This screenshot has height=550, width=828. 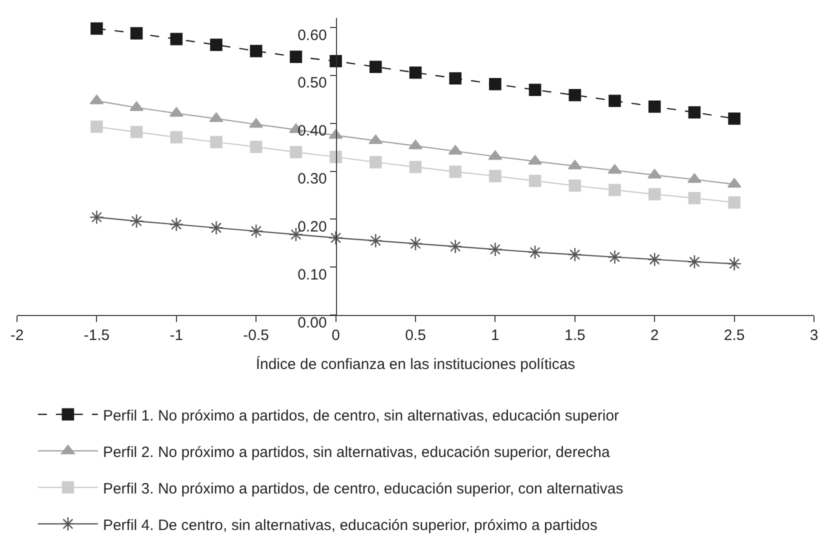 I want to click on legend-label: Perfil 4. De centro, sin alternativas, educación superior, próximo a partidos, so click(x=350, y=525).